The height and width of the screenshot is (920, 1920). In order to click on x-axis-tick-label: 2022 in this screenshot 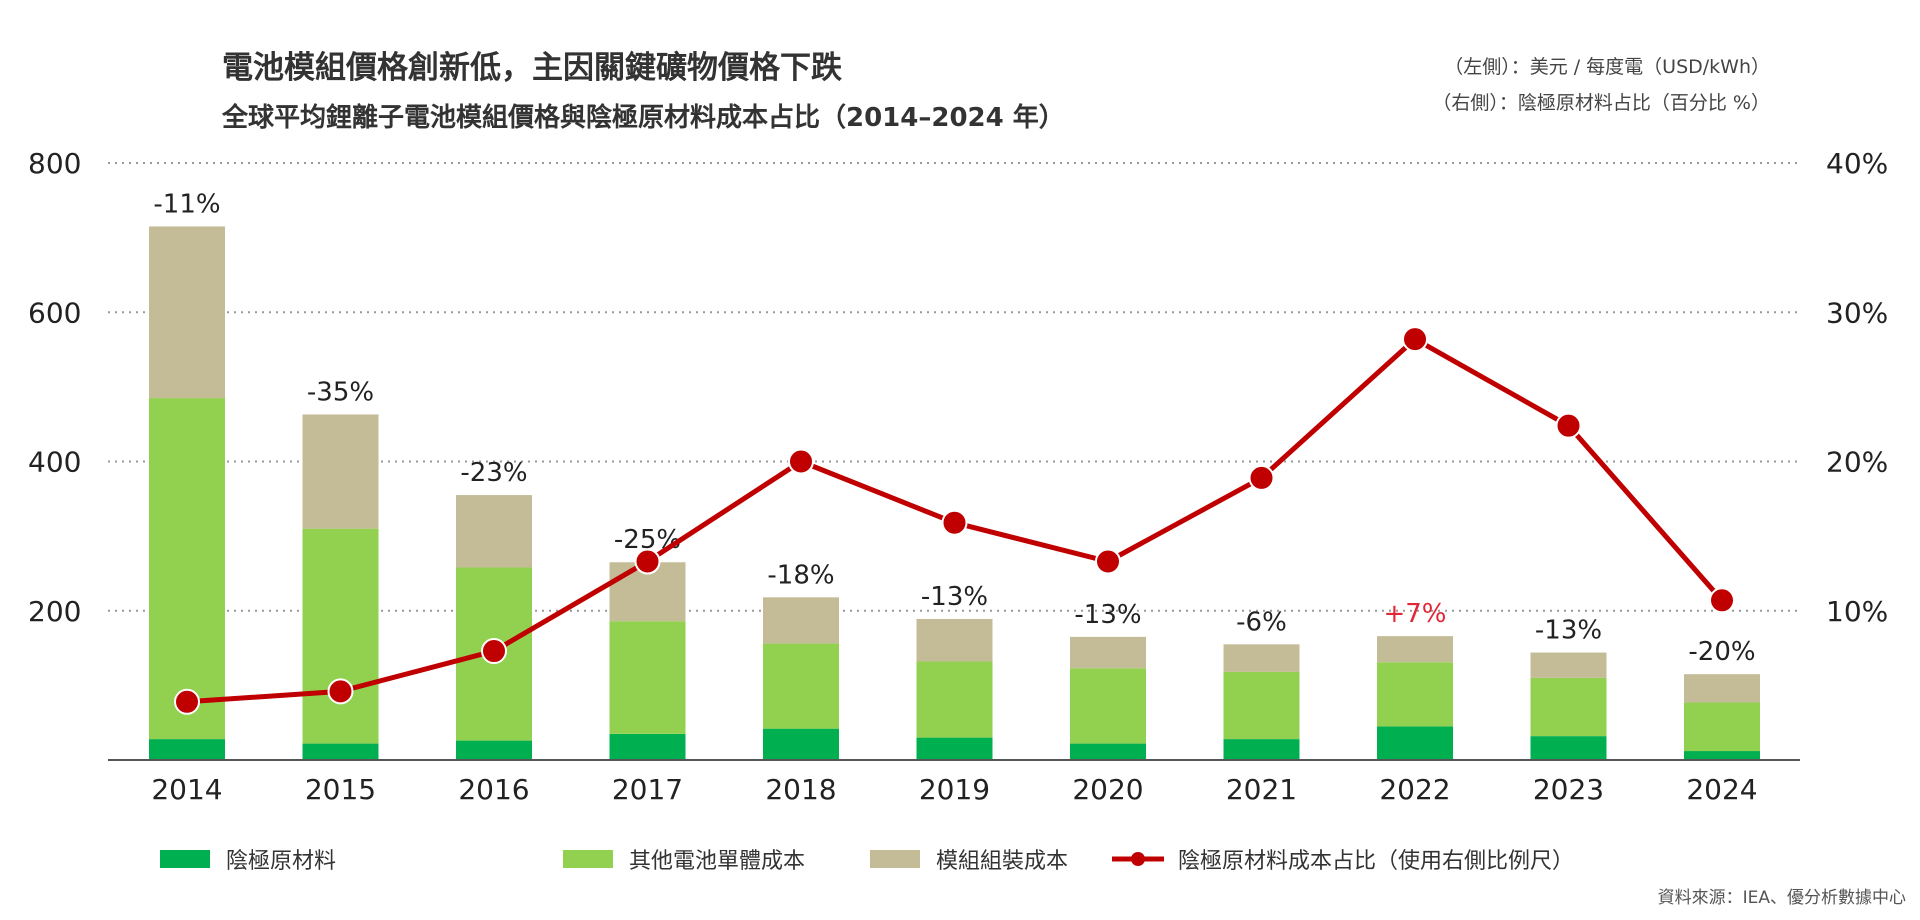, I will do `click(1414, 789)`.